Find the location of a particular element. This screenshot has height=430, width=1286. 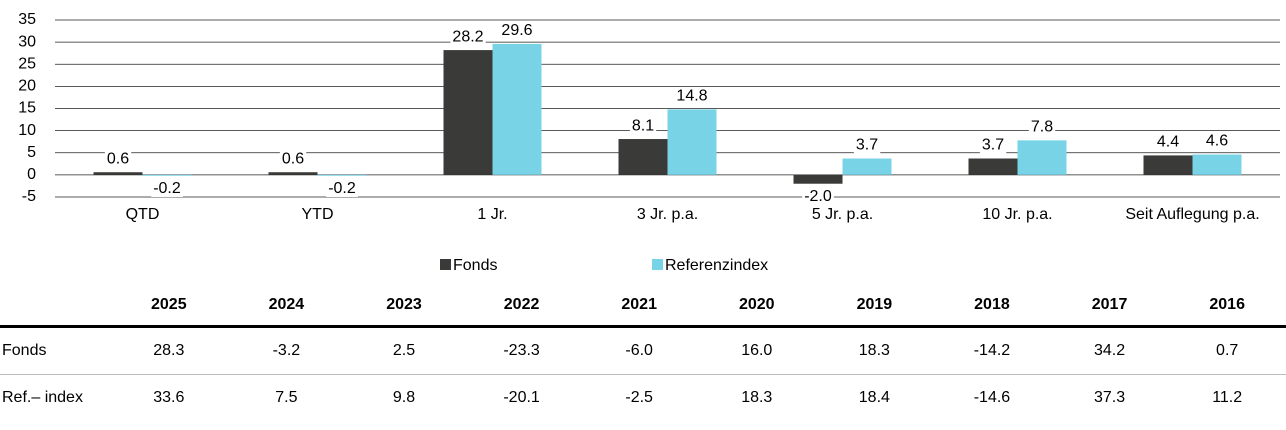

x-tick-label: YTD is located at coordinates (317, 214).